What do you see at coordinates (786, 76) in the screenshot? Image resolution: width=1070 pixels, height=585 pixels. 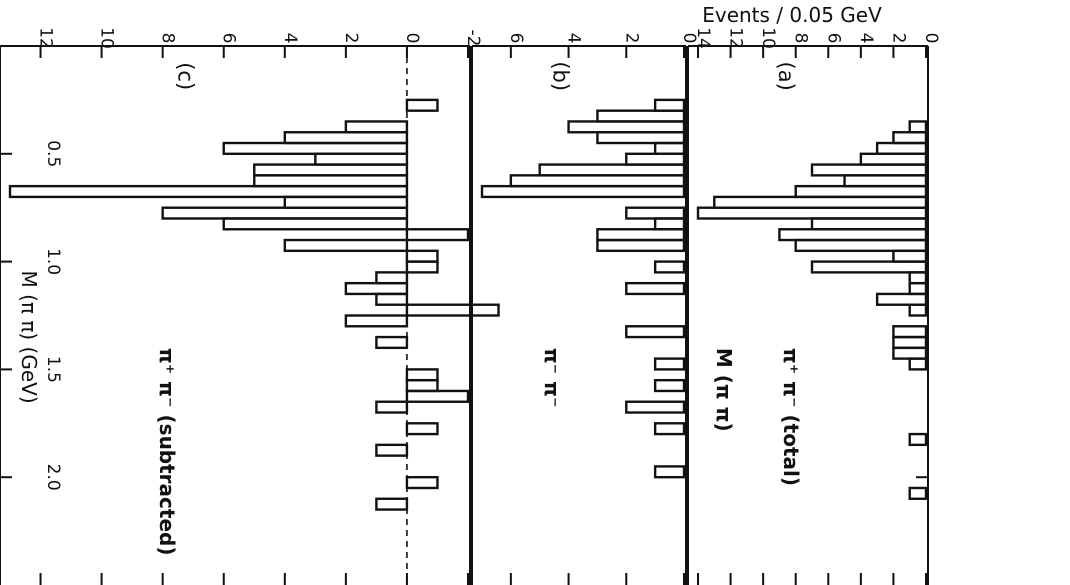 I see `panel-a-label: (a)` at bounding box center [786, 76].